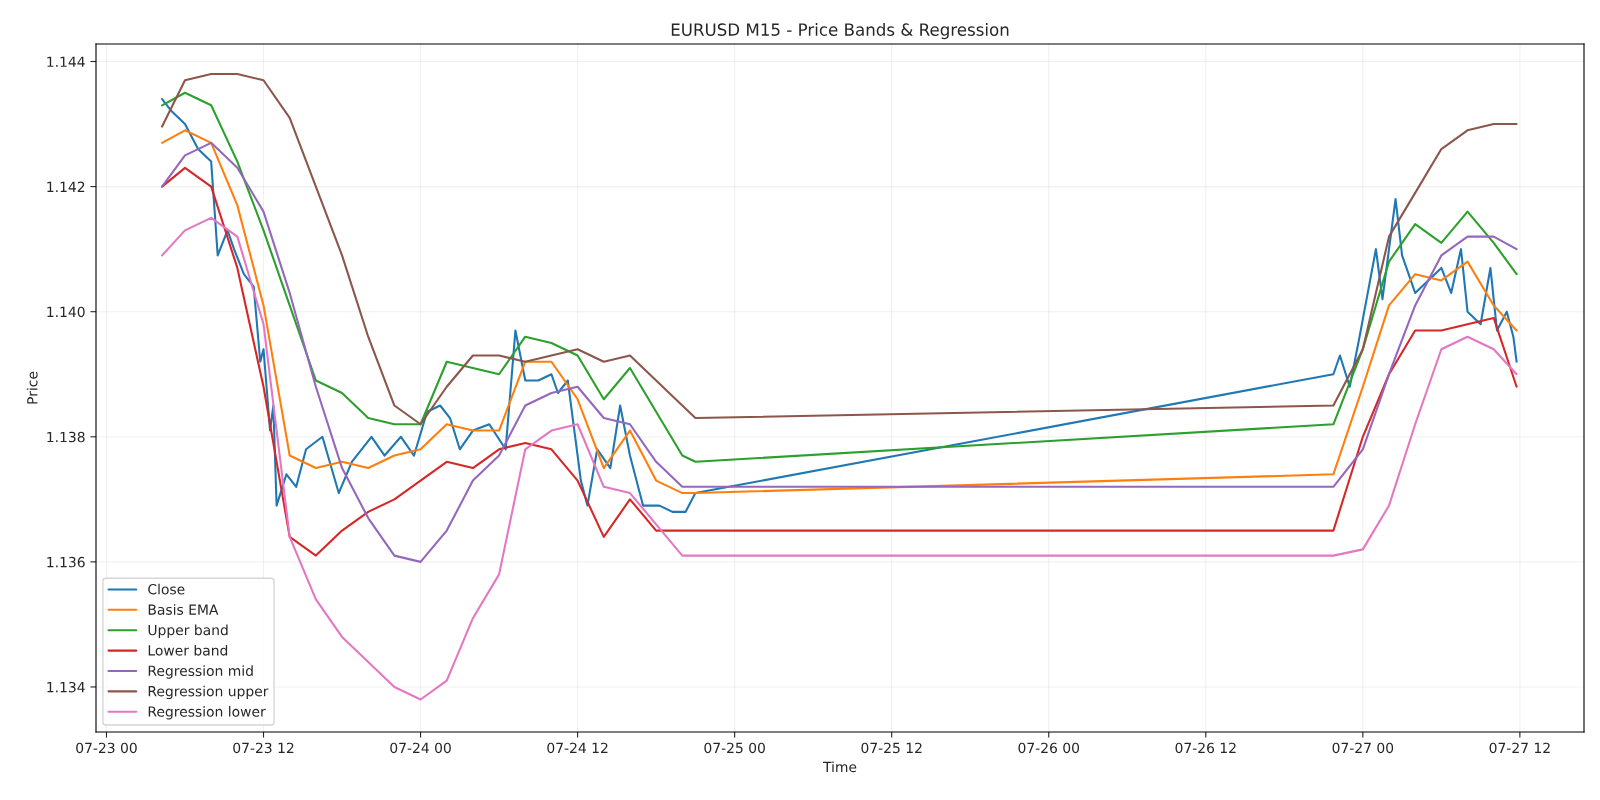  Describe the element at coordinates (577, 748) in the screenshot. I see `x-tick-label: 07-24 12` at that location.